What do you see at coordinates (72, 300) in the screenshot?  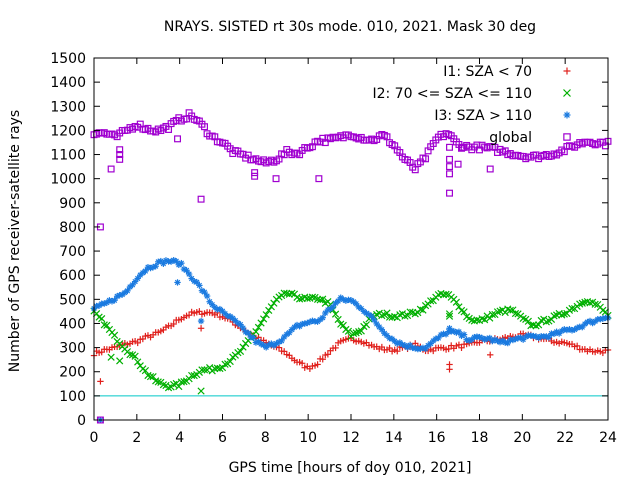 I see `y-tick-label: 500` at bounding box center [72, 300].